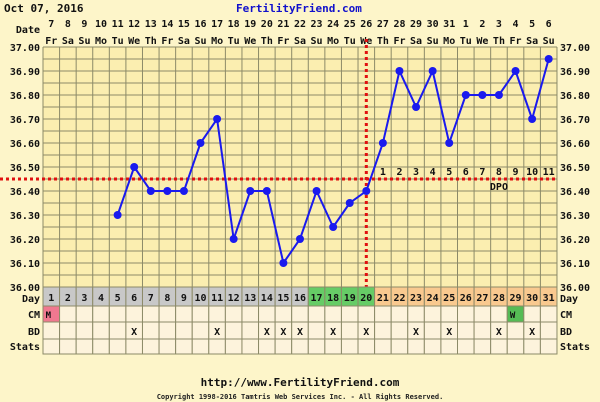 The image size is (600, 402). What do you see at coordinates (416, 24) in the screenshot?
I see `date-label: 29` at bounding box center [416, 24].